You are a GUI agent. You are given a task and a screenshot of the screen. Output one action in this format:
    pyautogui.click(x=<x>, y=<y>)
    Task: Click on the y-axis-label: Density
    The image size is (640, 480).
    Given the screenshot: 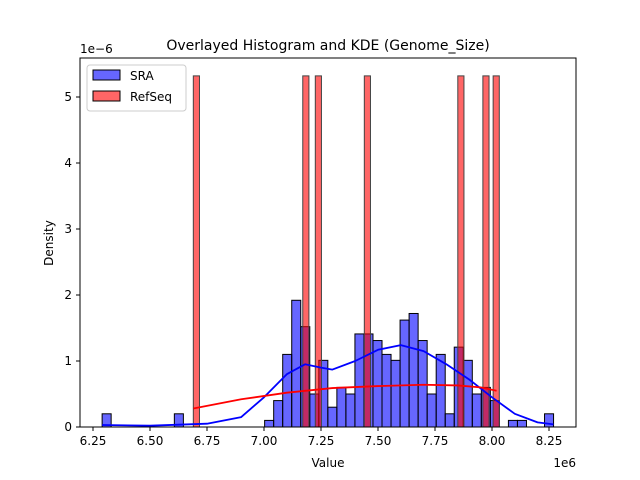 What is the action you would take?
    pyautogui.click(x=49, y=243)
    